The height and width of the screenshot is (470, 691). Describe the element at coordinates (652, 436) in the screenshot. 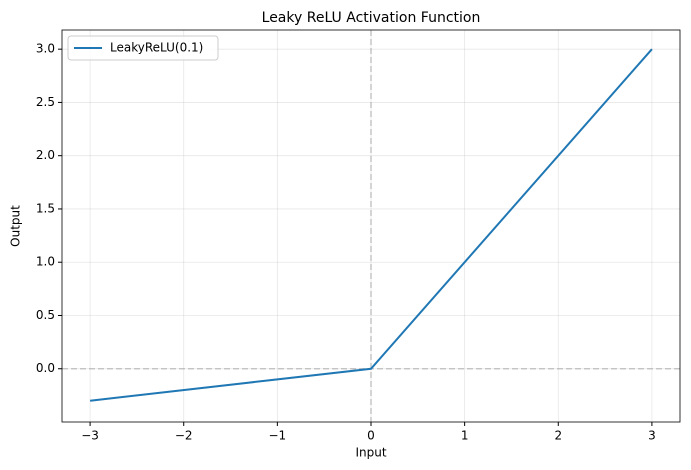

I see `x-tick-label: 3` at that location.